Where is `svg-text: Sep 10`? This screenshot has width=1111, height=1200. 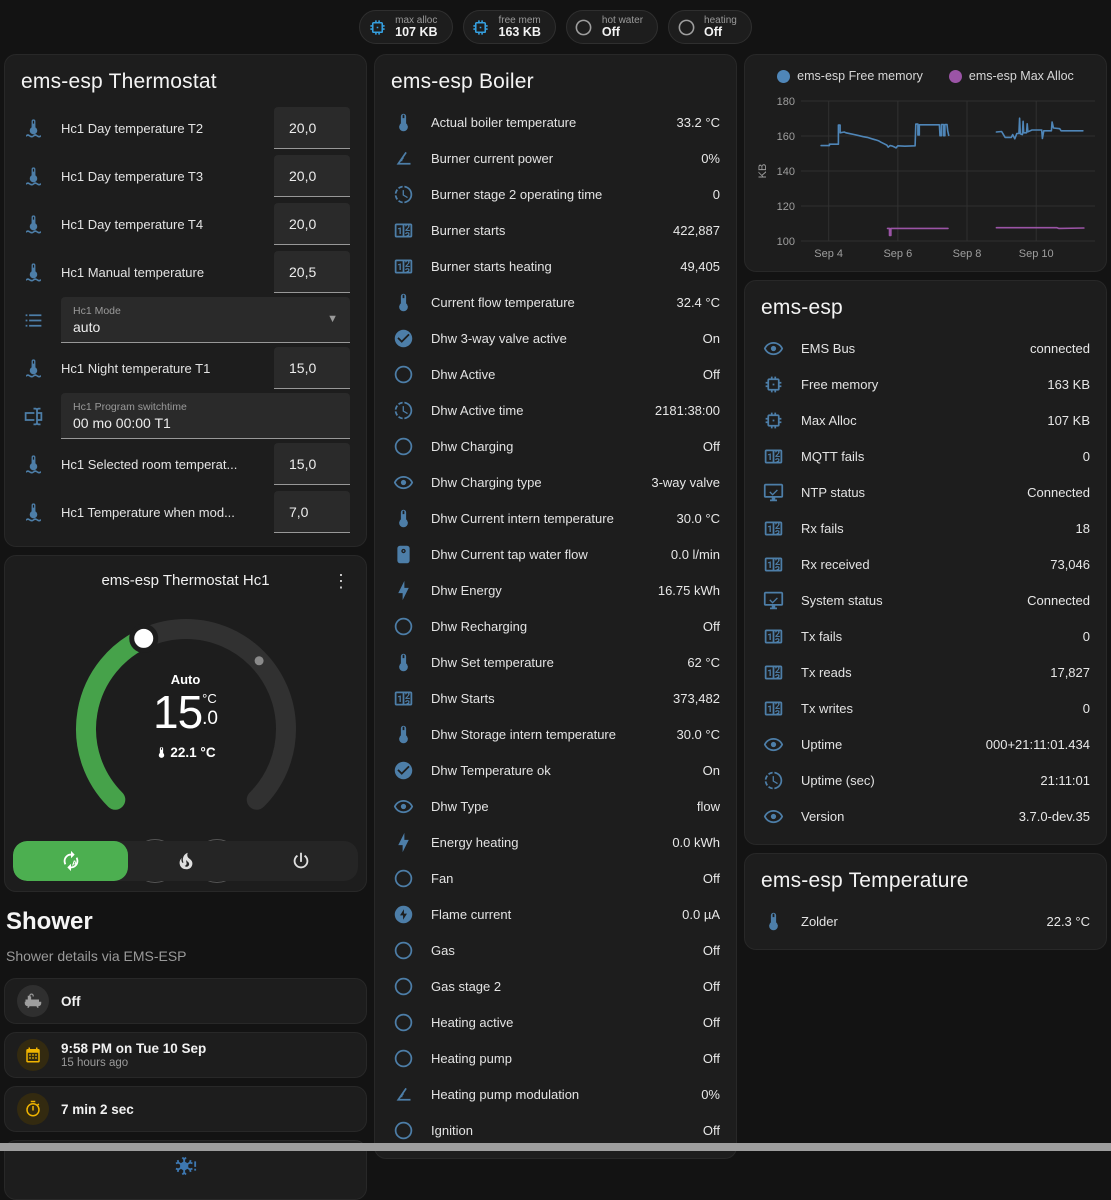 svg-text: Sep 10 is located at coordinates (1036, 254).